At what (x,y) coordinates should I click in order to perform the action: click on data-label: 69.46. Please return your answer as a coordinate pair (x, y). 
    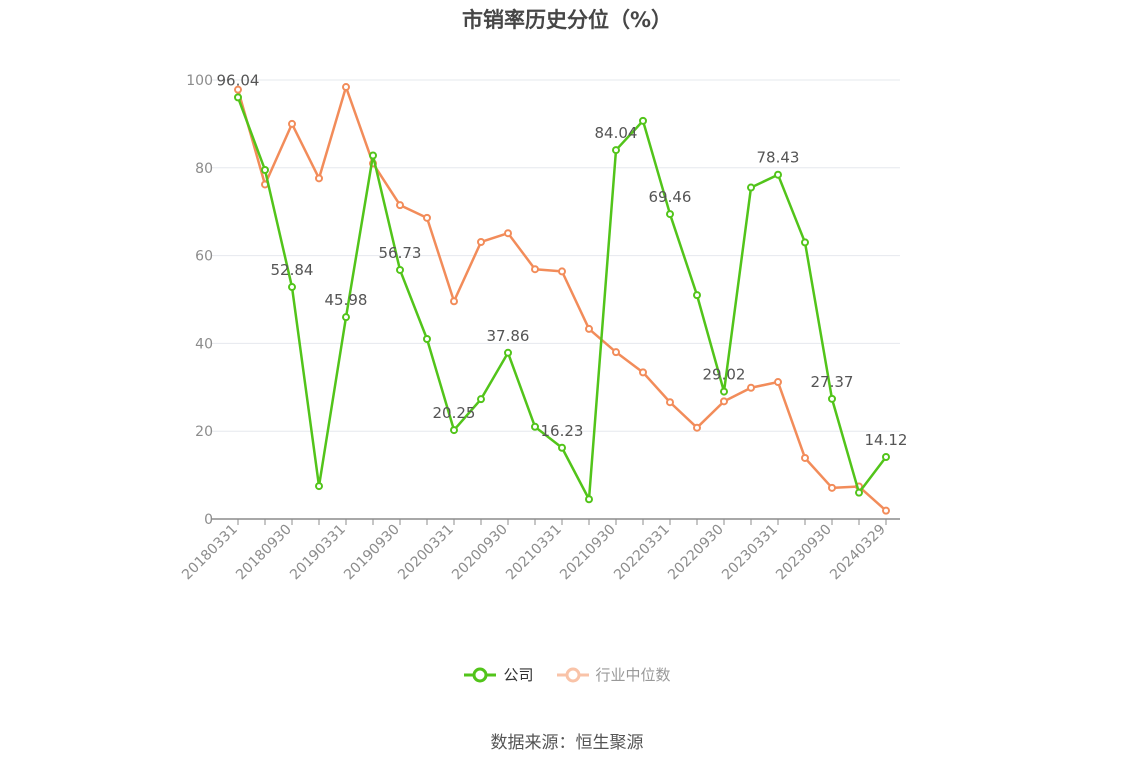
    Looking at the image, I should click on (670, 197).